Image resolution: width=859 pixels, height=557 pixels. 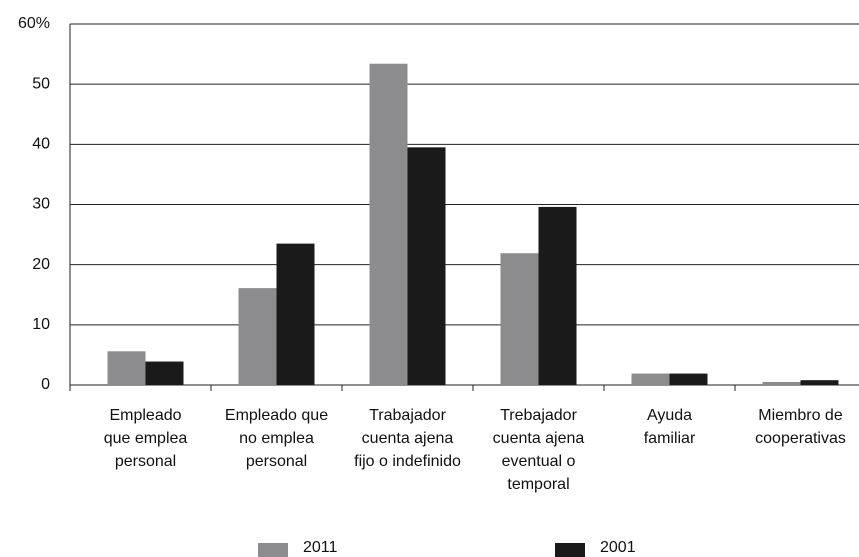 What do you see at coordinates (320, 547) in the screenshot?
I see `legend-label: 2011` at bounding box center [320, 547].